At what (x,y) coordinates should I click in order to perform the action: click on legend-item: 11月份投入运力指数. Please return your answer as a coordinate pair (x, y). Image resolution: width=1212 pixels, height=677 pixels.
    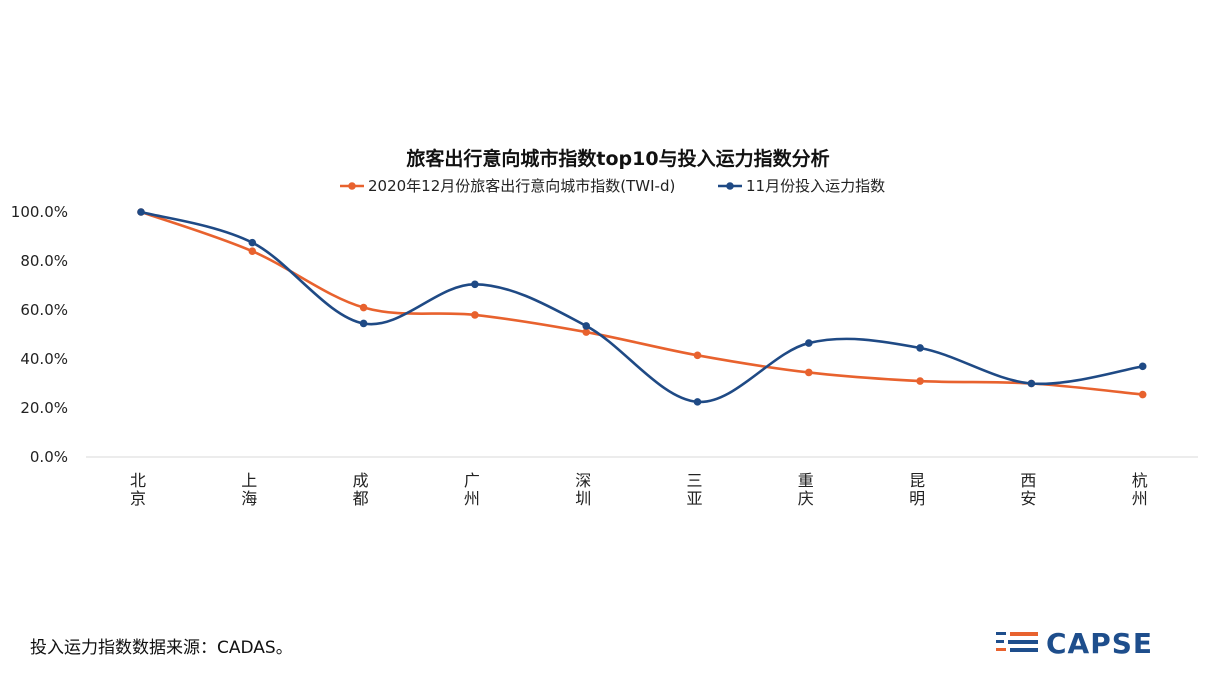
    Looking at the image, I should click on (801, 186).